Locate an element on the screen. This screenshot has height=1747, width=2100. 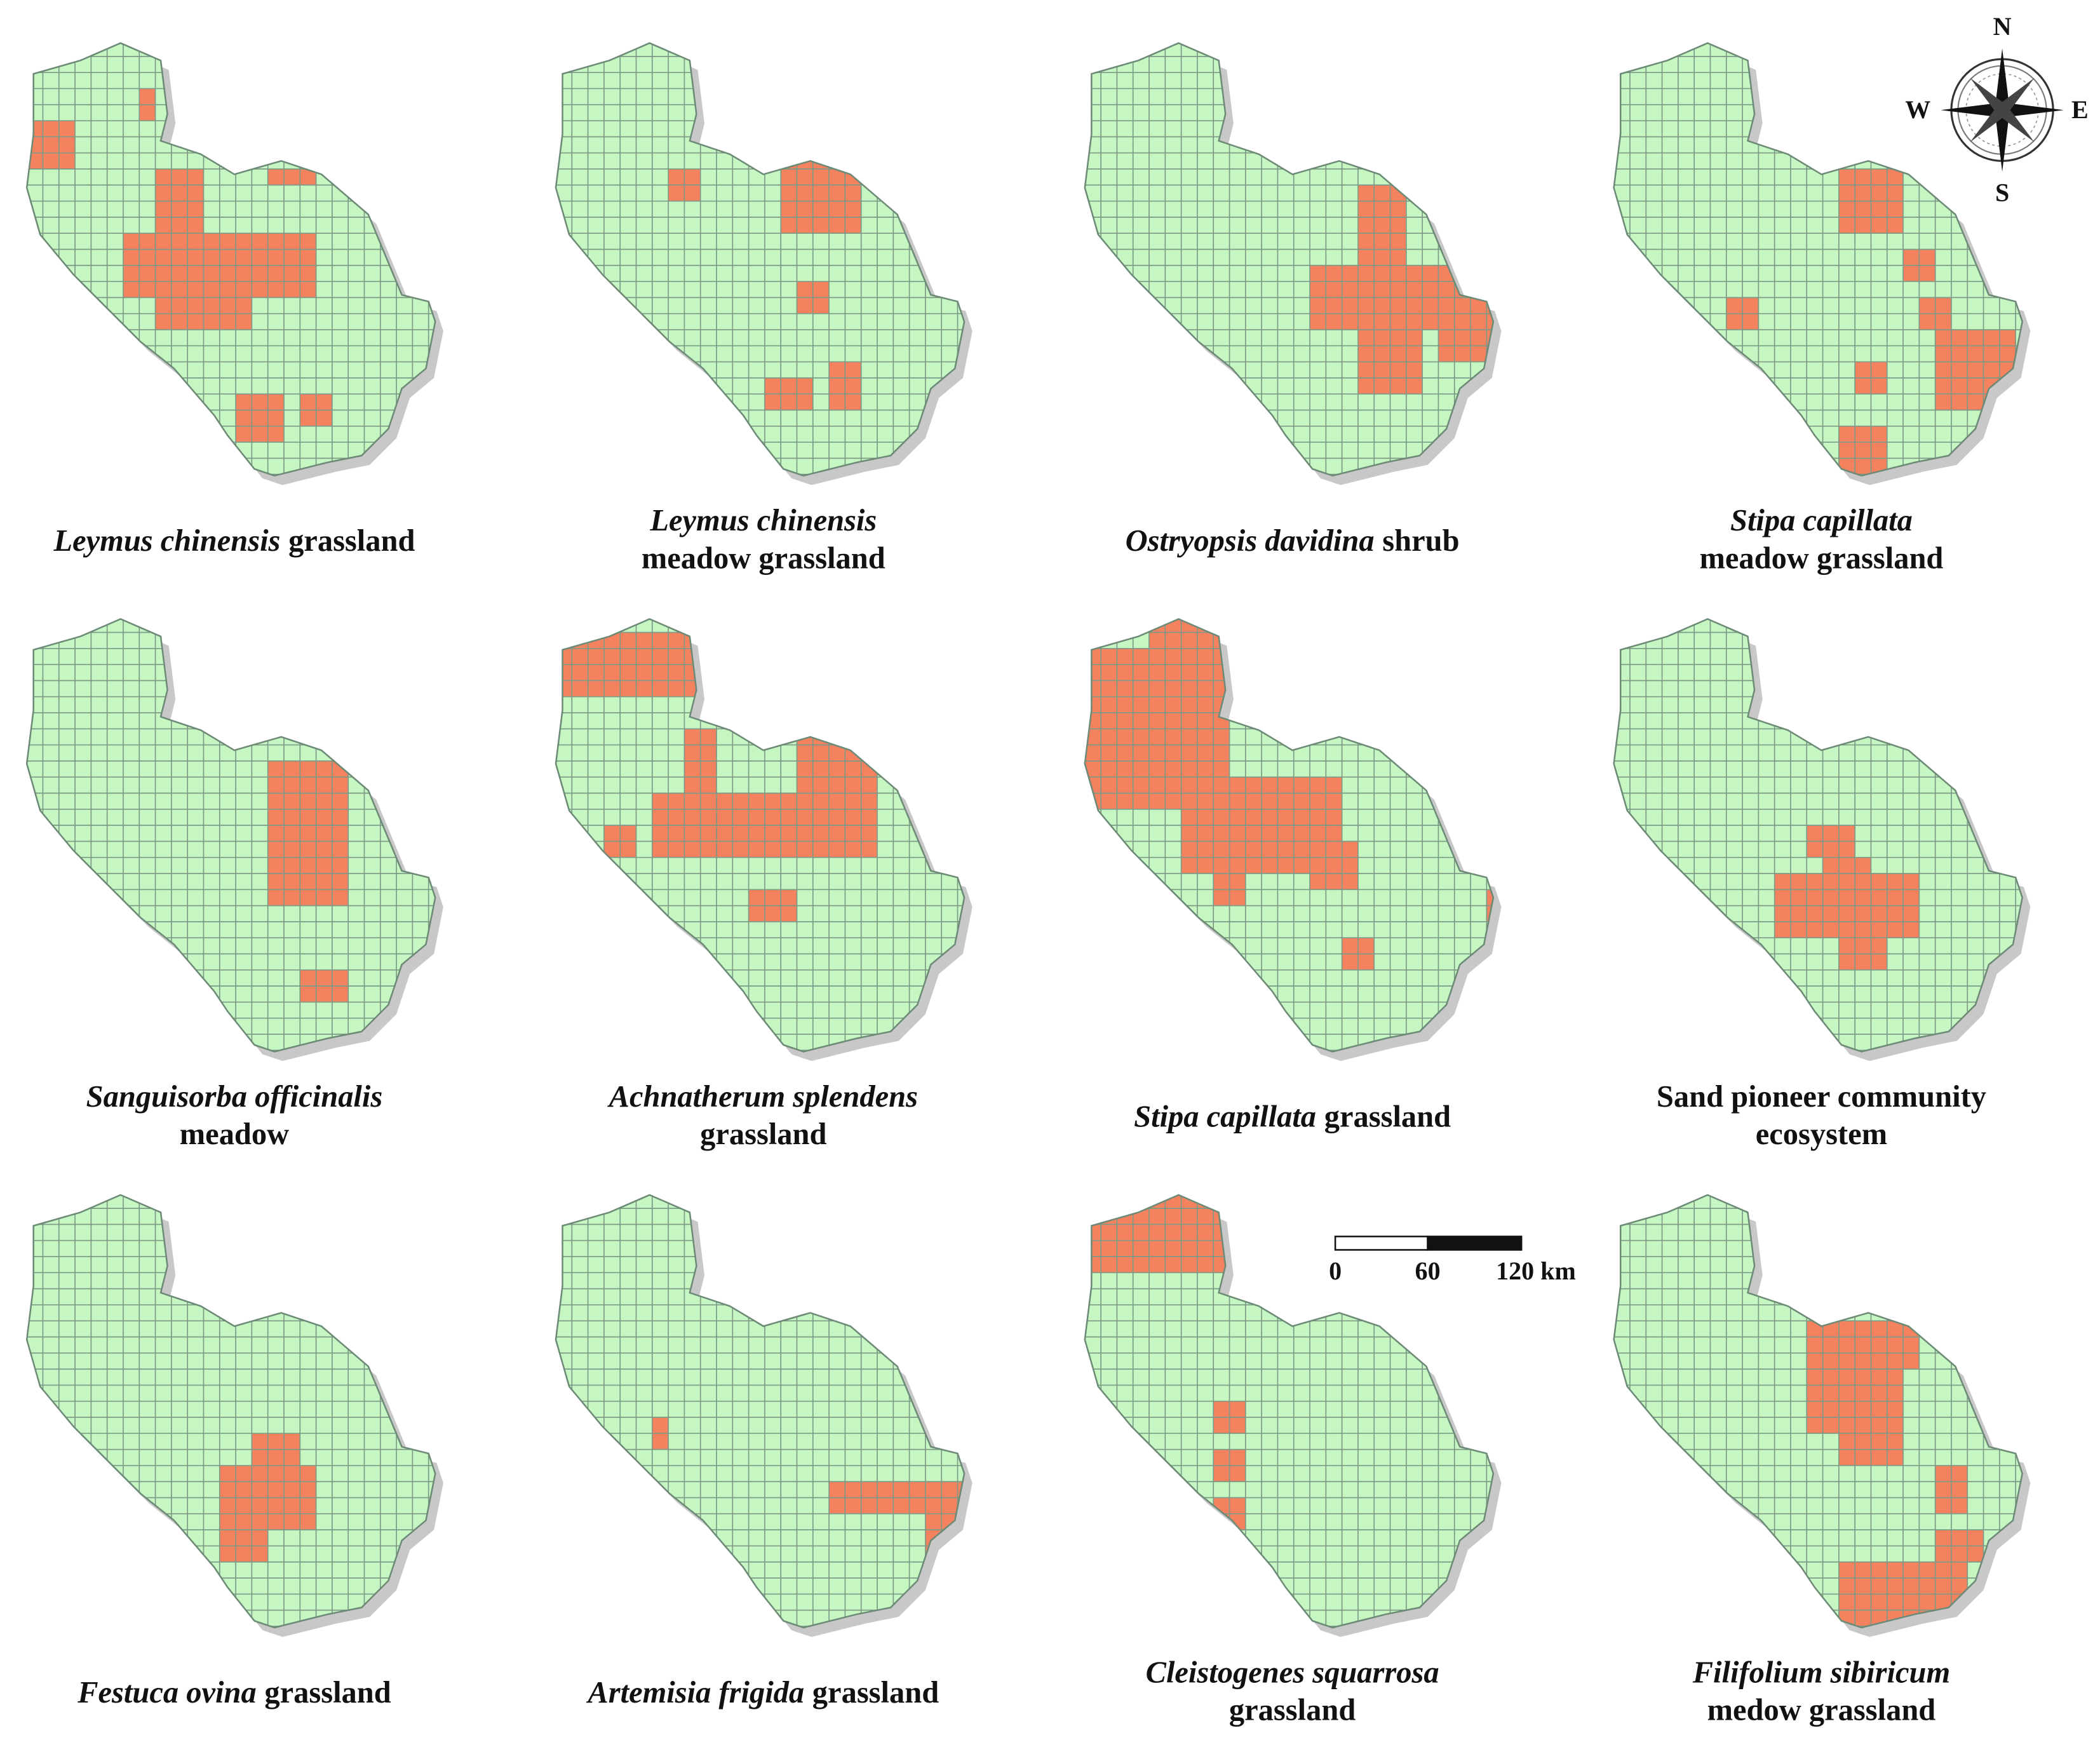
caption: Sand pioneer community is located at coordinates (1821, 1097).